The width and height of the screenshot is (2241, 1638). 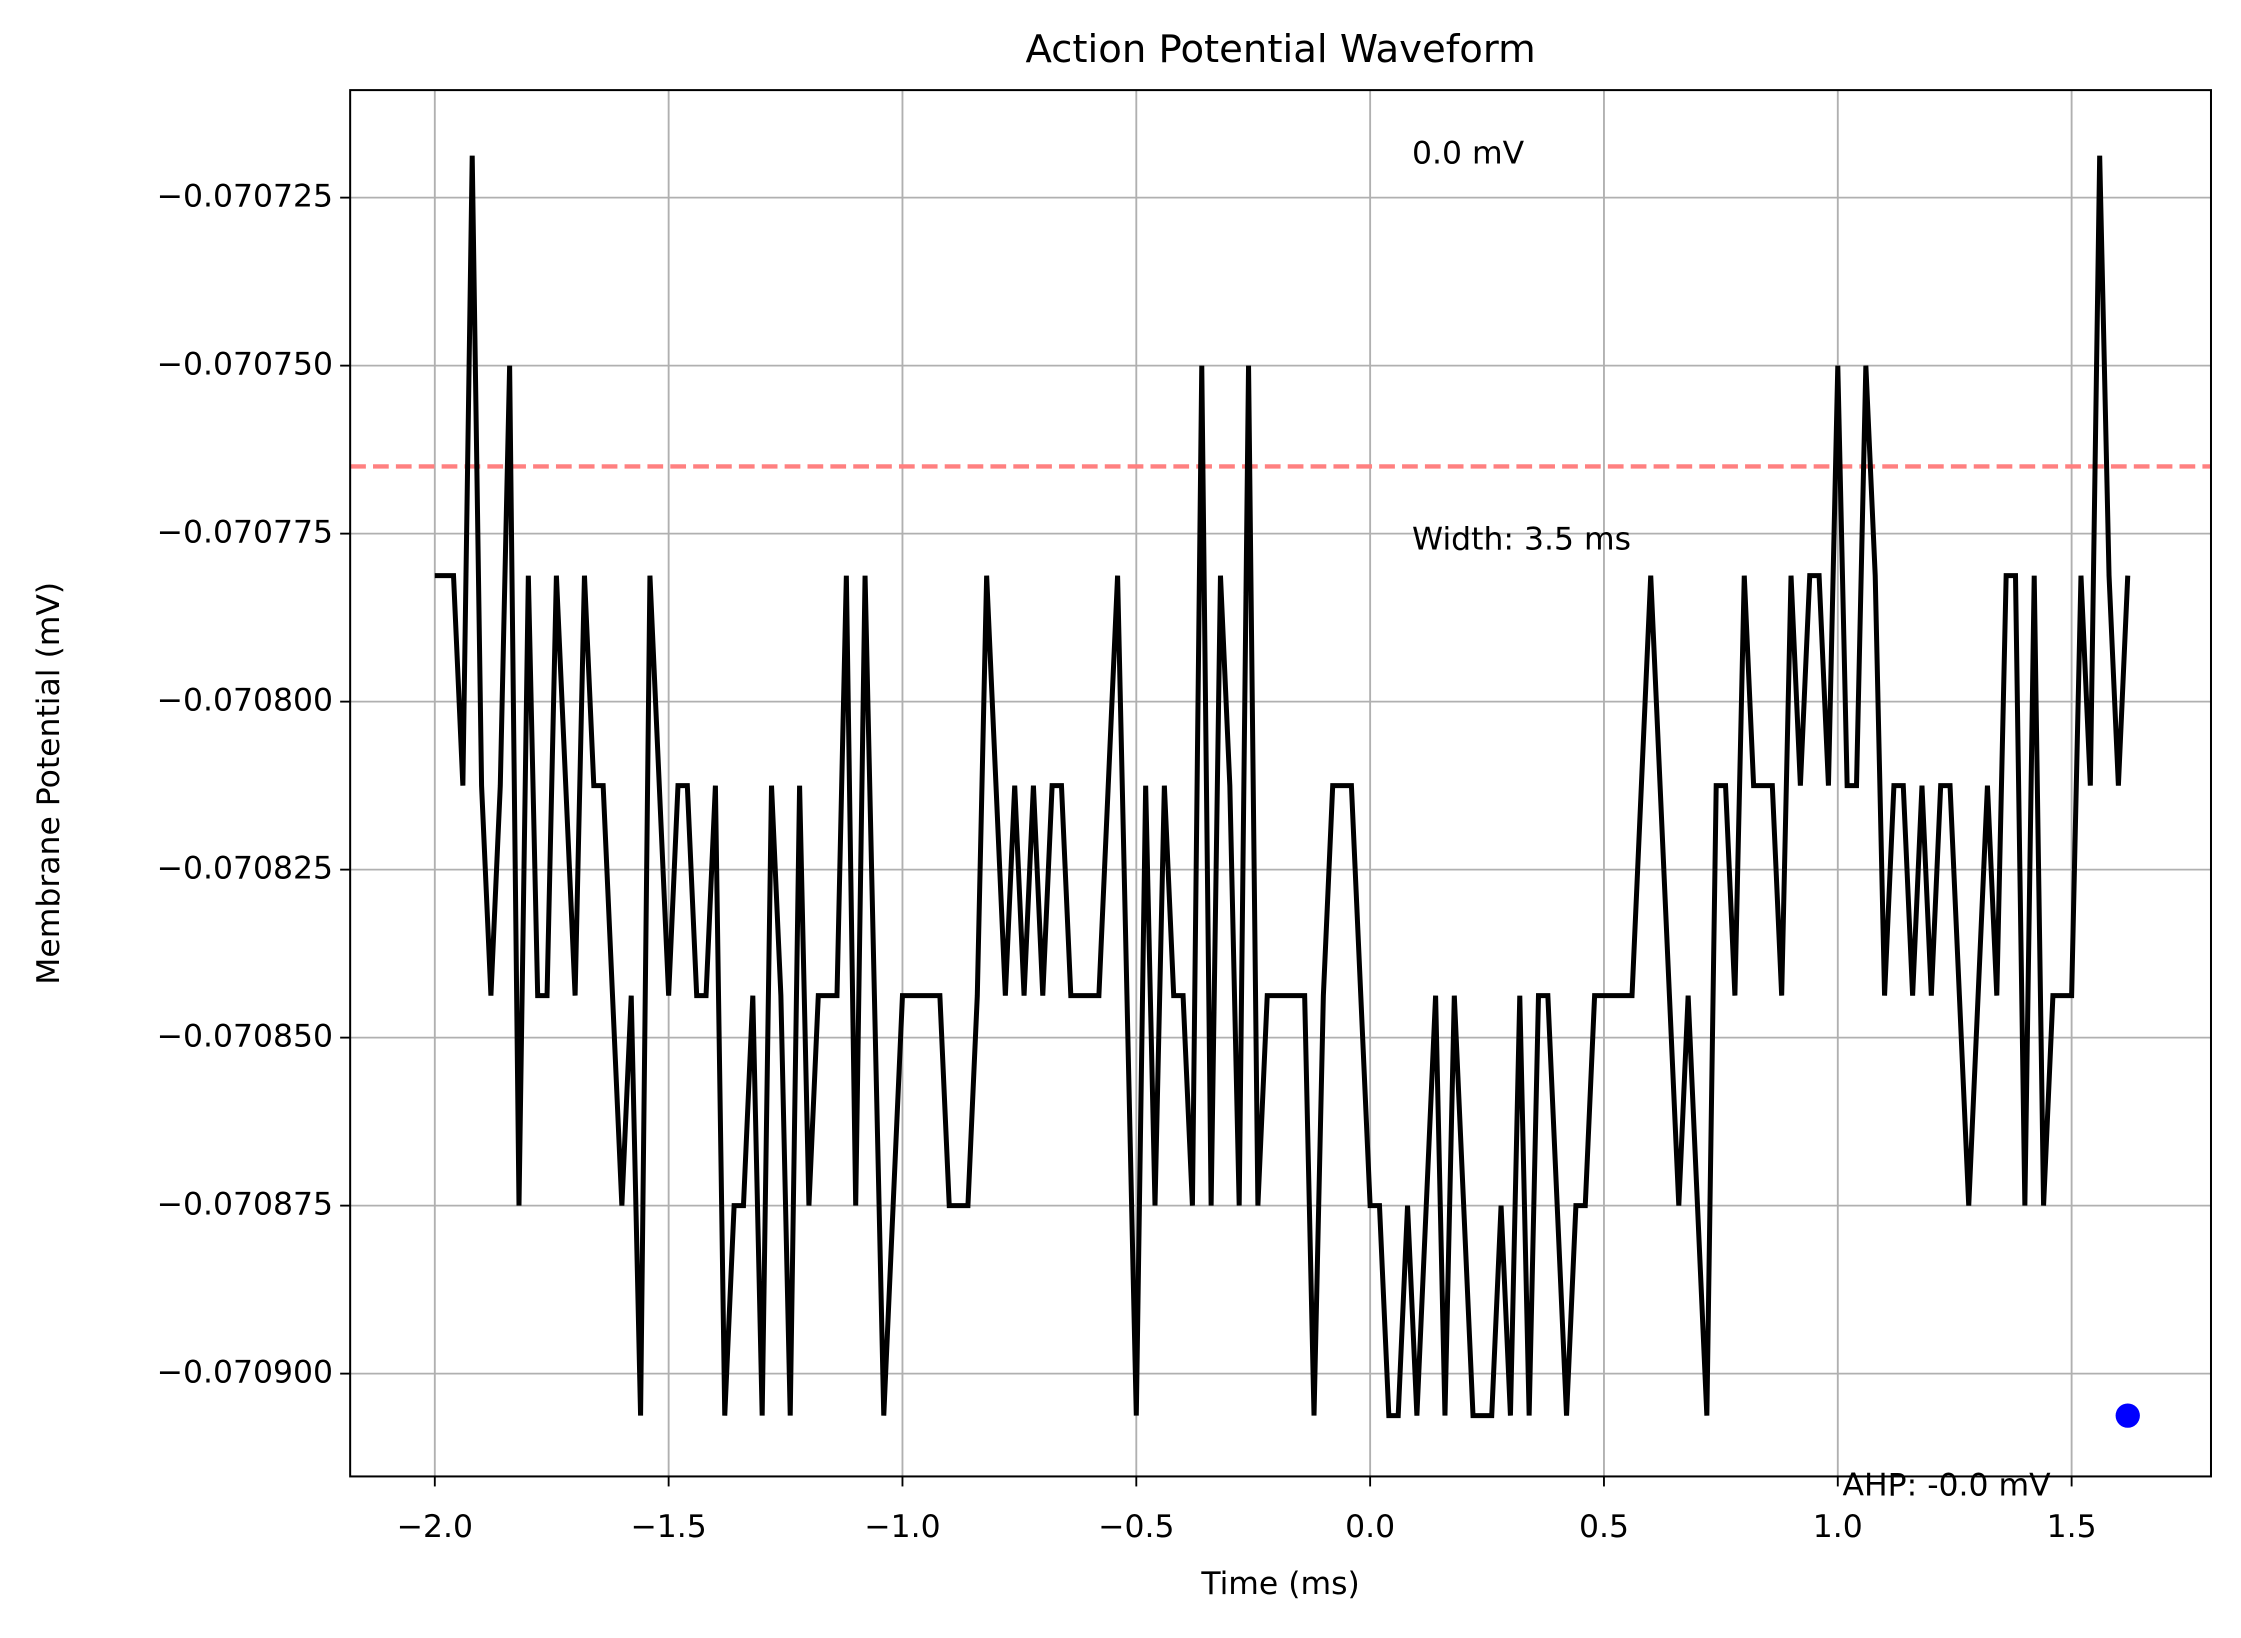 I want to click on annotation: 0.0 mV, so click(x=1468, y=153).